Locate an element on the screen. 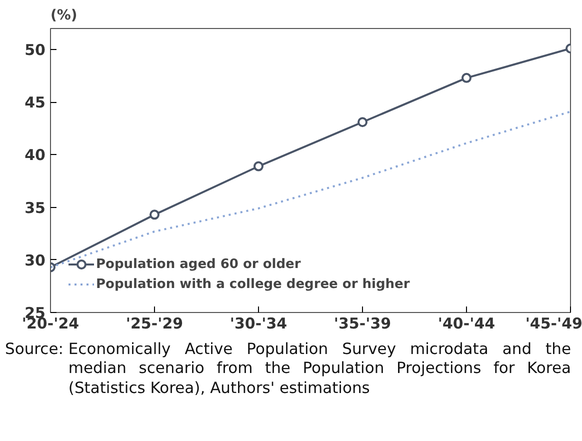 The width and height of the screenshot is (582, 441). x-tick-label: '40-'44 is located at coordinates (467, 323).